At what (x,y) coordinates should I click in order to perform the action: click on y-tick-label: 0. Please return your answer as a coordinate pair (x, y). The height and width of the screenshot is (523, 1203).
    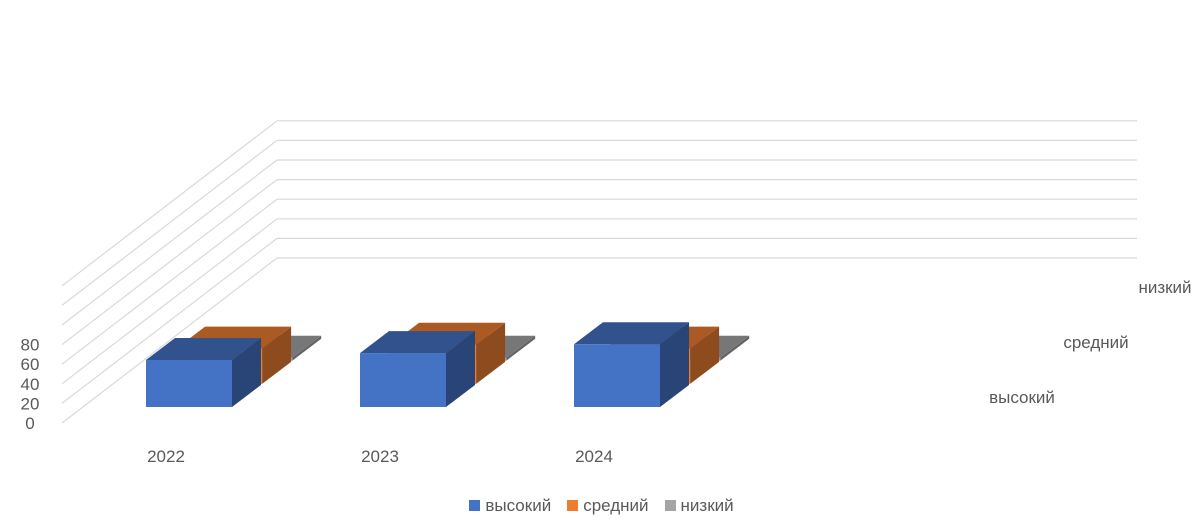
    Looking at the image, I should click on (29, 423).